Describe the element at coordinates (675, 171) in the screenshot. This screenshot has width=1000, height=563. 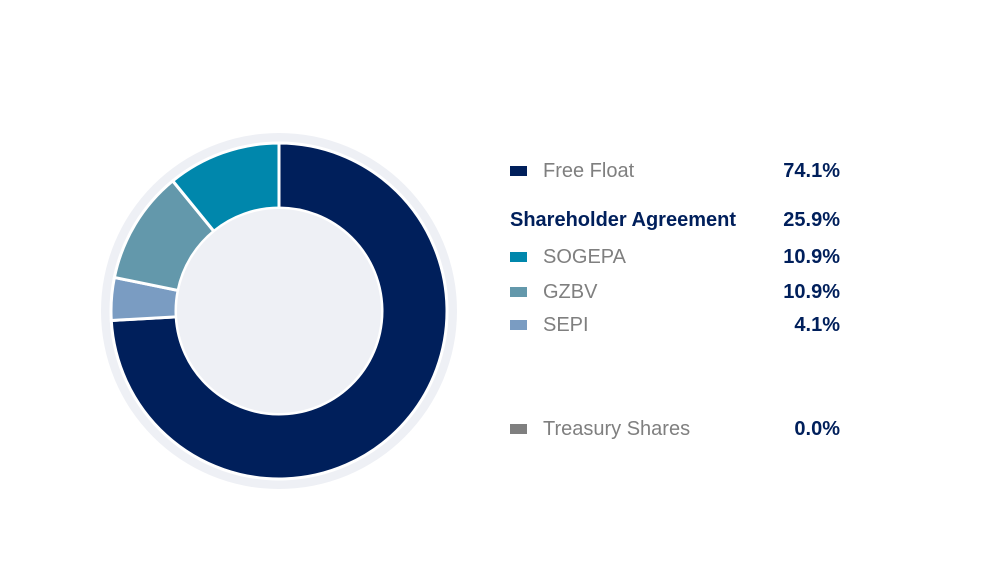
I see `legend-item-free-float: Free Float 74.1%` at that location.